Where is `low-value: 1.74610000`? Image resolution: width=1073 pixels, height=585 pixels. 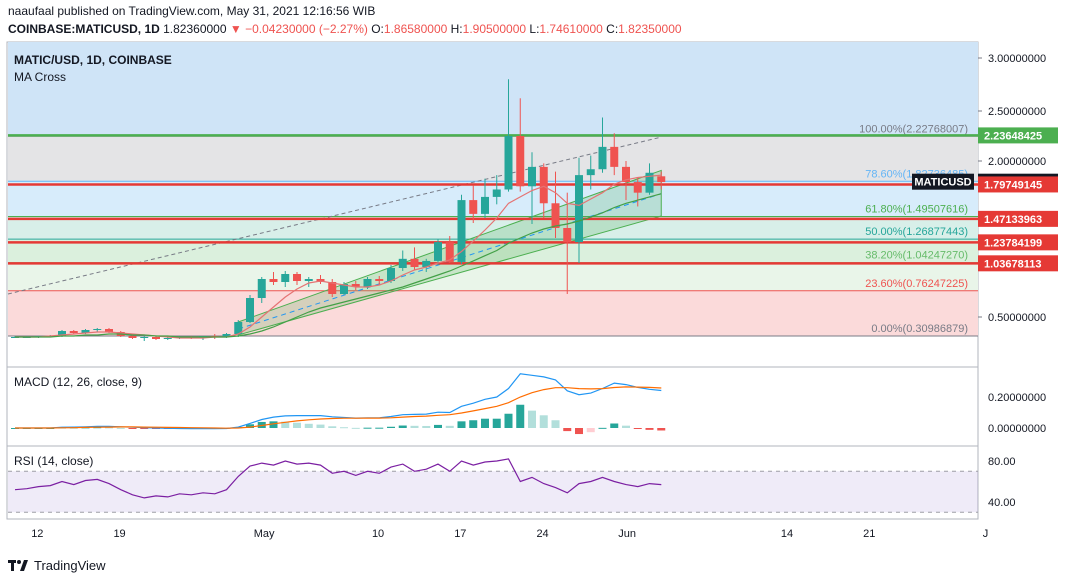 low-value: 1.74610000 is located at coordinates (571, 29).